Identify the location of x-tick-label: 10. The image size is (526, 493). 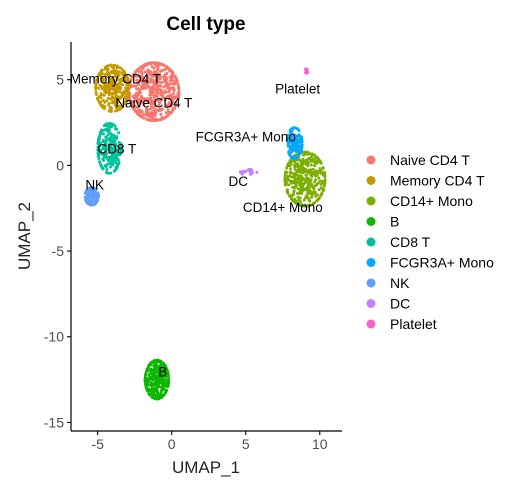
(320, 444).